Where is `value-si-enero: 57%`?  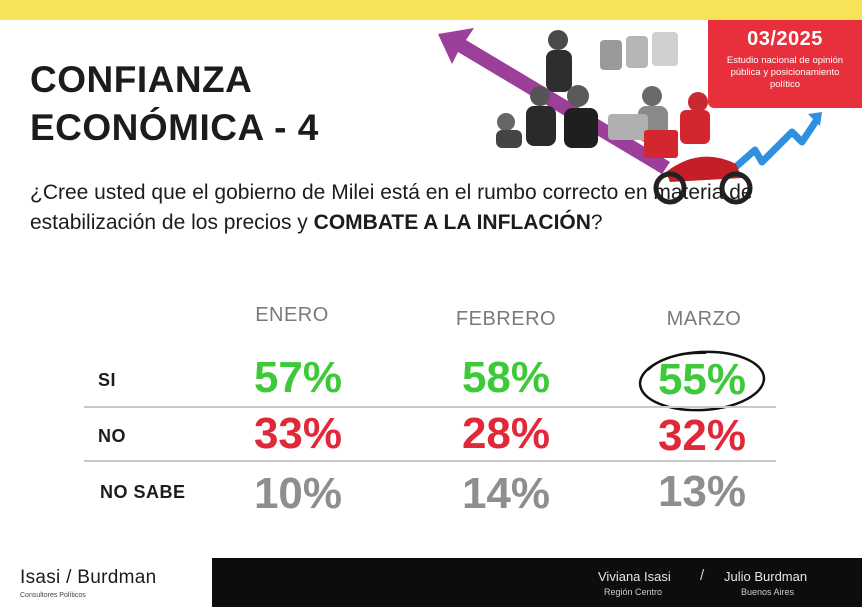
value-si-enero: 57% is located at coordinates (298, 377).